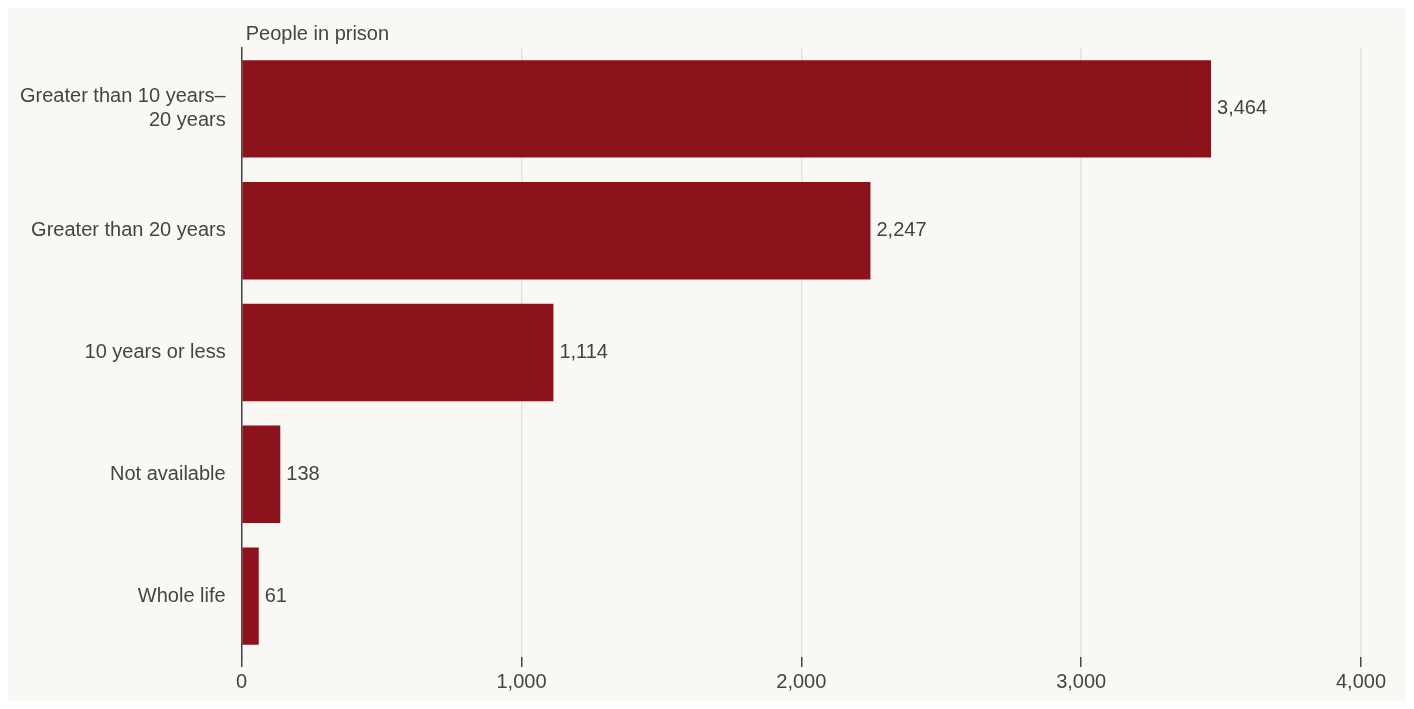 The height and width of the screenshot is (709, 1414). I want to click on x-tick-label: 4,000, so click(1361, 680).